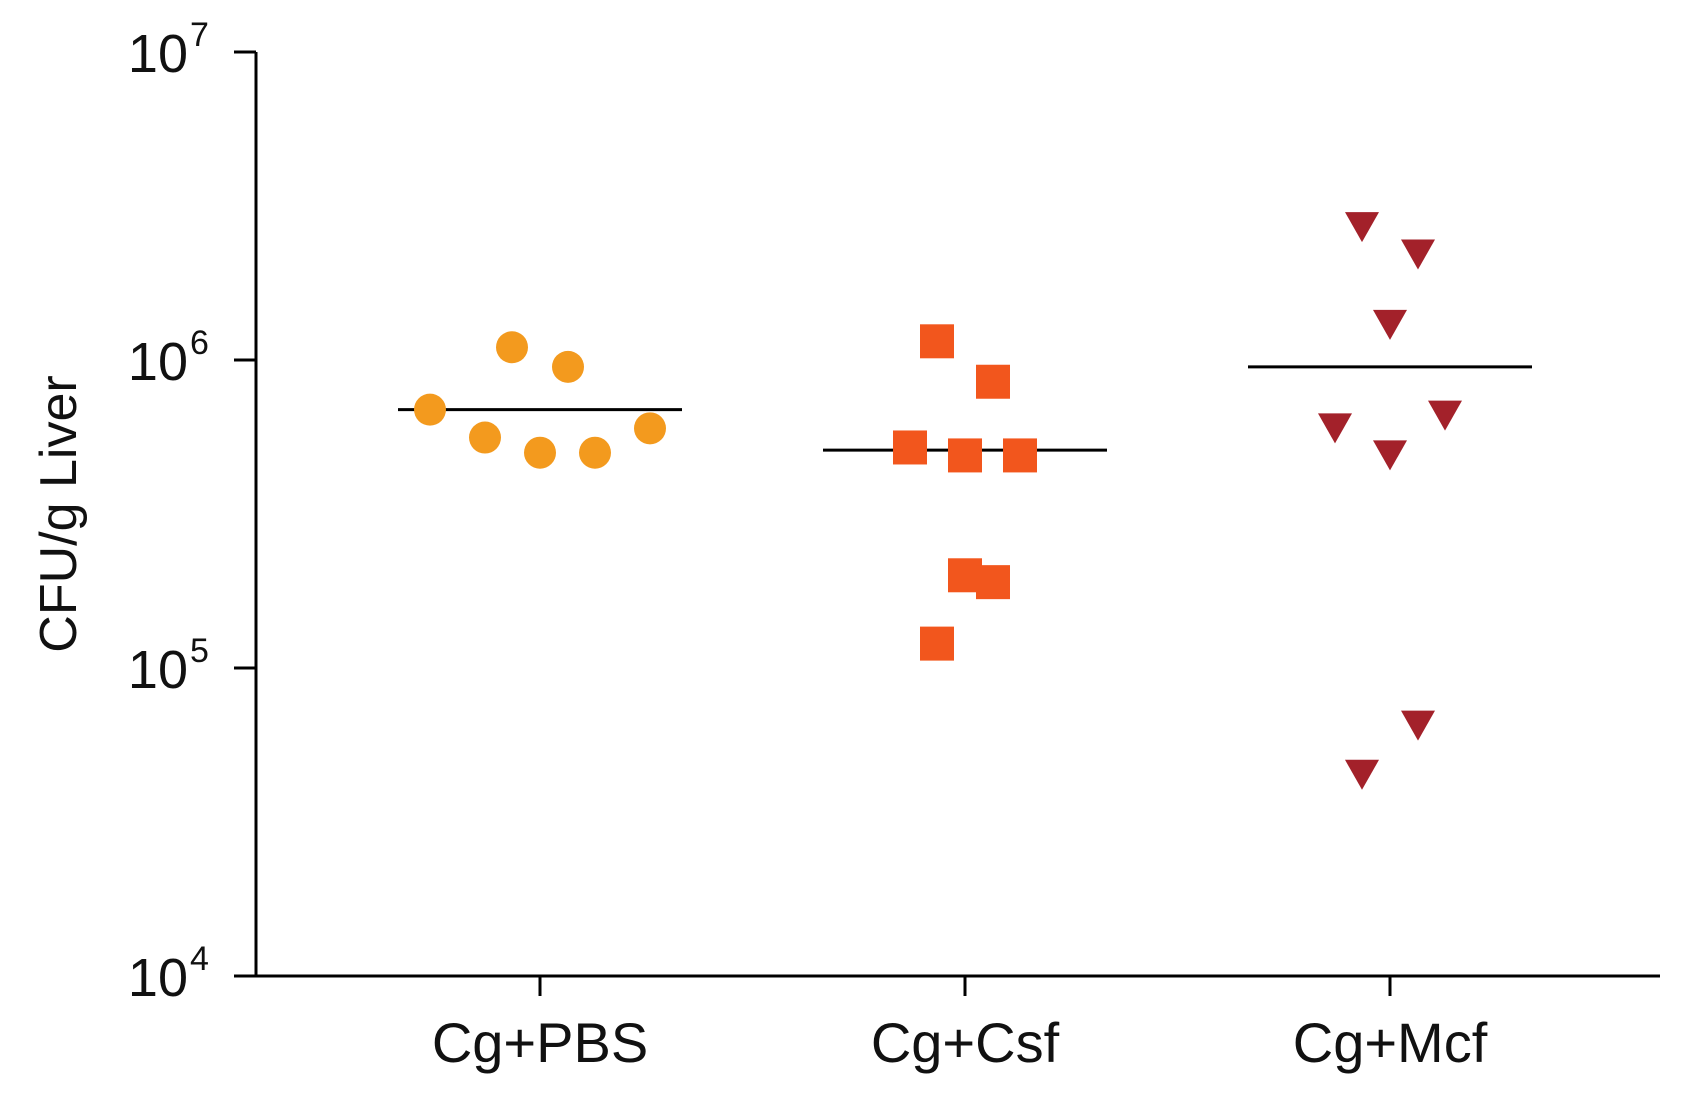 The width and height of the screenshot is (1682, 1095). I want to click on x-ticks: Cg+PBS Cg+Csf Cg+Mcf, so click(960, 1025).